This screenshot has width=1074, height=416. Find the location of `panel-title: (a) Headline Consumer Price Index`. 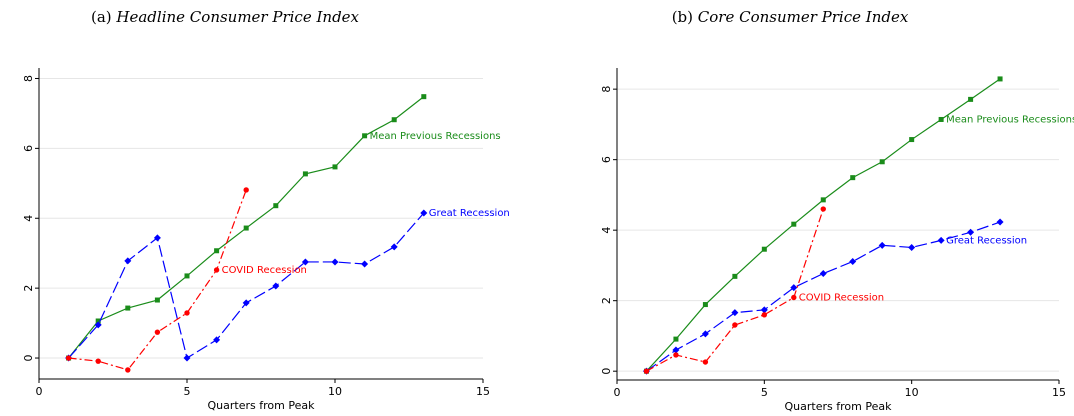

panel-title: (a) Headline Consumer Price Index is located at coordinates (225, 17).